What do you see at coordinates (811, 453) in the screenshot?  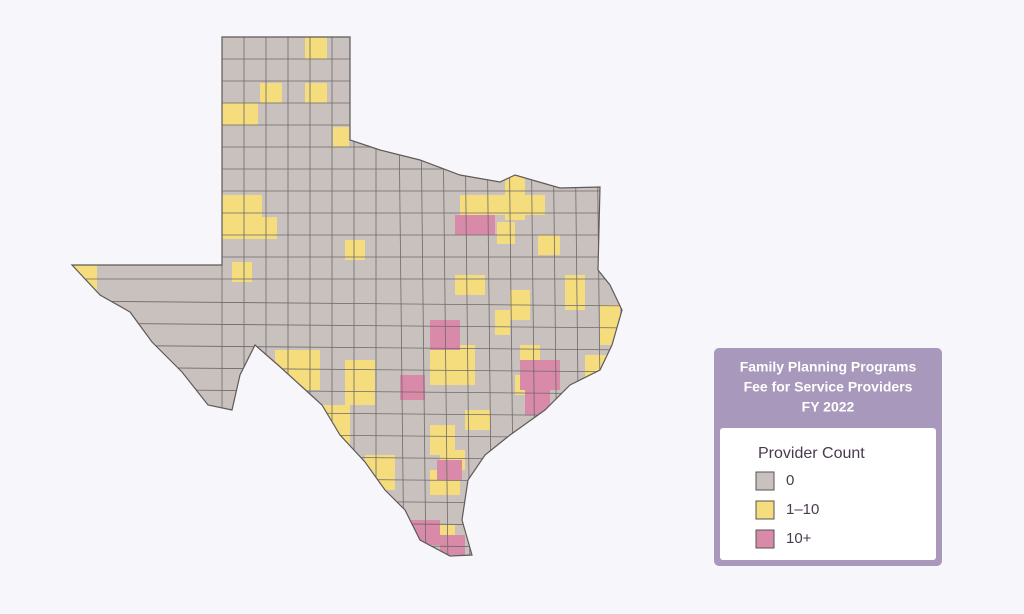 I see `legend-subtitle: Provider Count` at bounding box center [811, 453].